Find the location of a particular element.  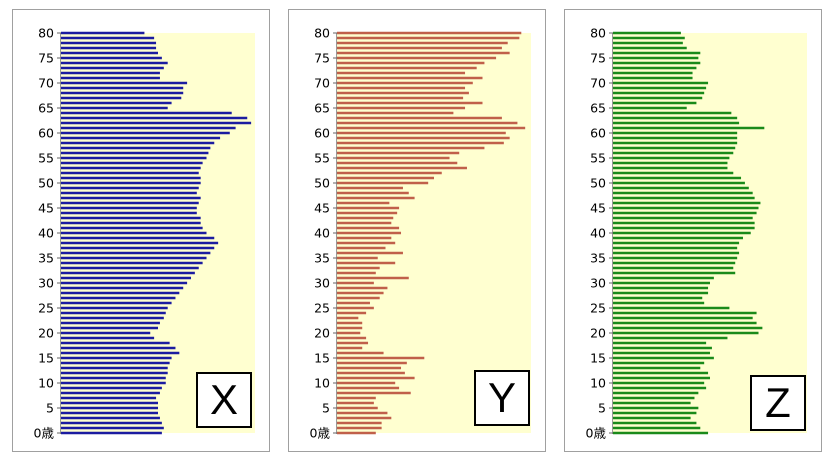

chart-label-y: Y is located at coordinates (502, 398).